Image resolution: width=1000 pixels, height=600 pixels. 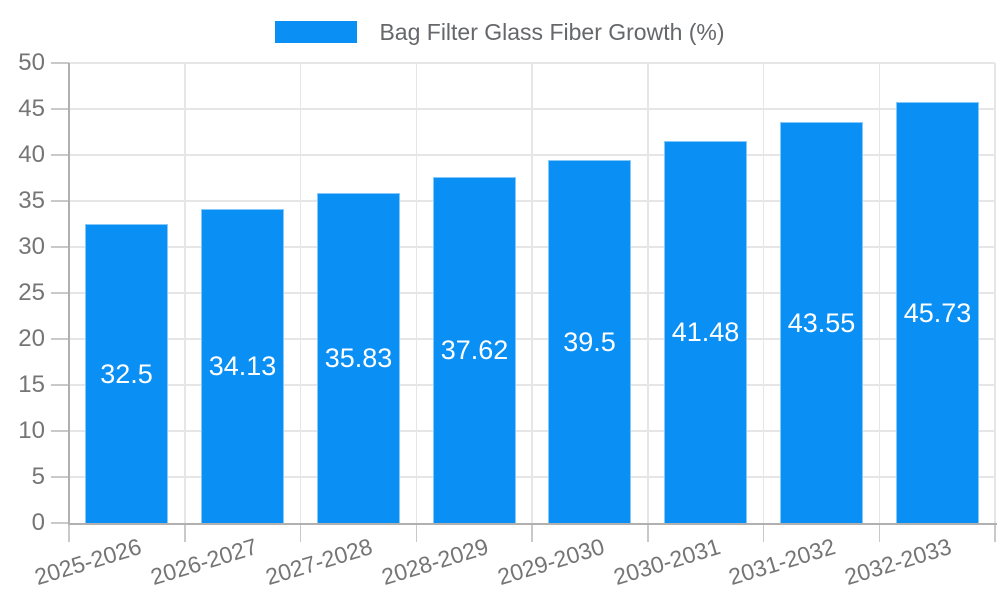 I want to click on x-axis-tick-label: 2031-2032, so click(x=782, y=562).